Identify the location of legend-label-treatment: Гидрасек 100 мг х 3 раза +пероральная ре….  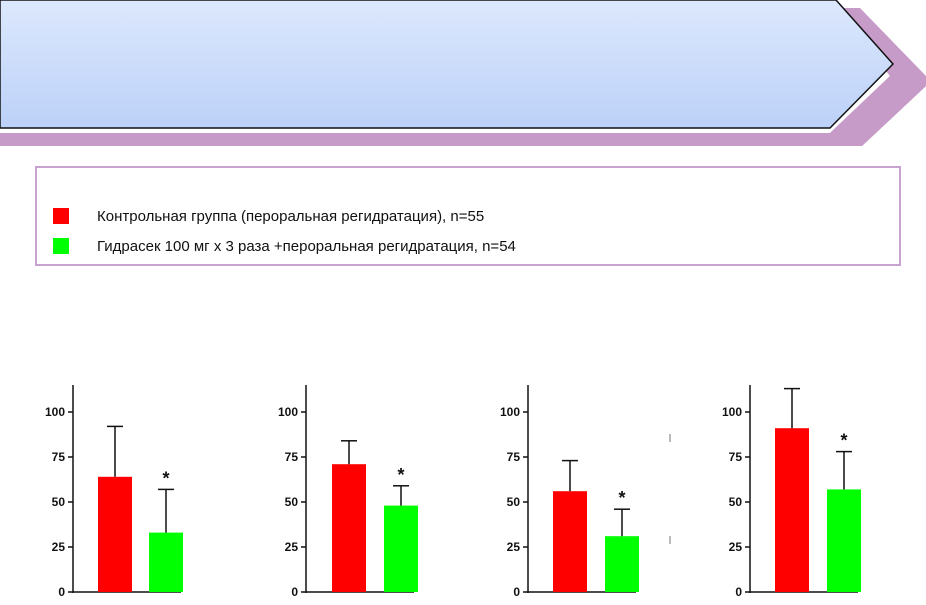
(306, 246).